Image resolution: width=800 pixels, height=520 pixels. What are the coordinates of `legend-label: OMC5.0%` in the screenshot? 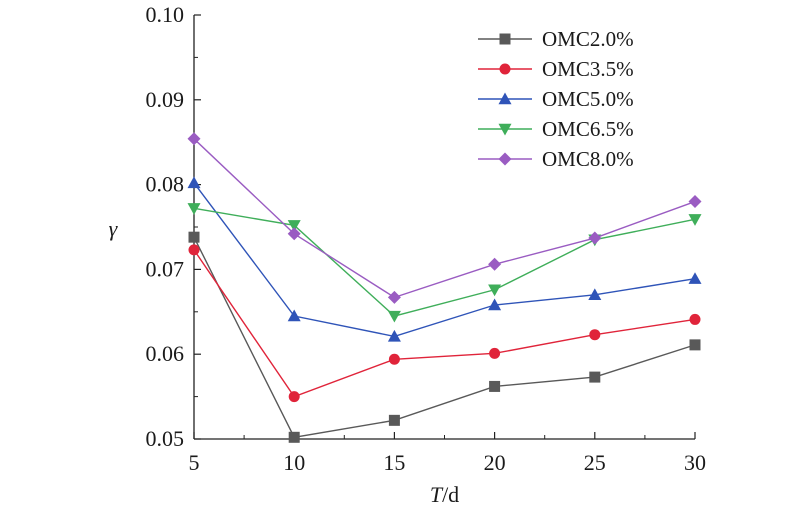 It's located at (588, 99).